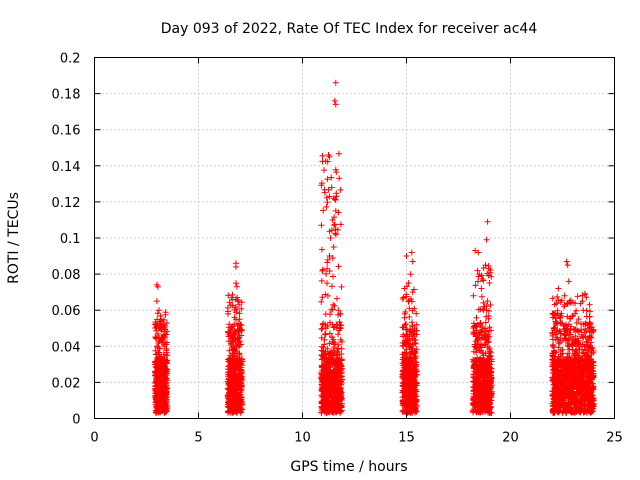  Describe the element at coordinates (66, 383) in the screenshot. I see `y-tick-label: 0.02` at that location.